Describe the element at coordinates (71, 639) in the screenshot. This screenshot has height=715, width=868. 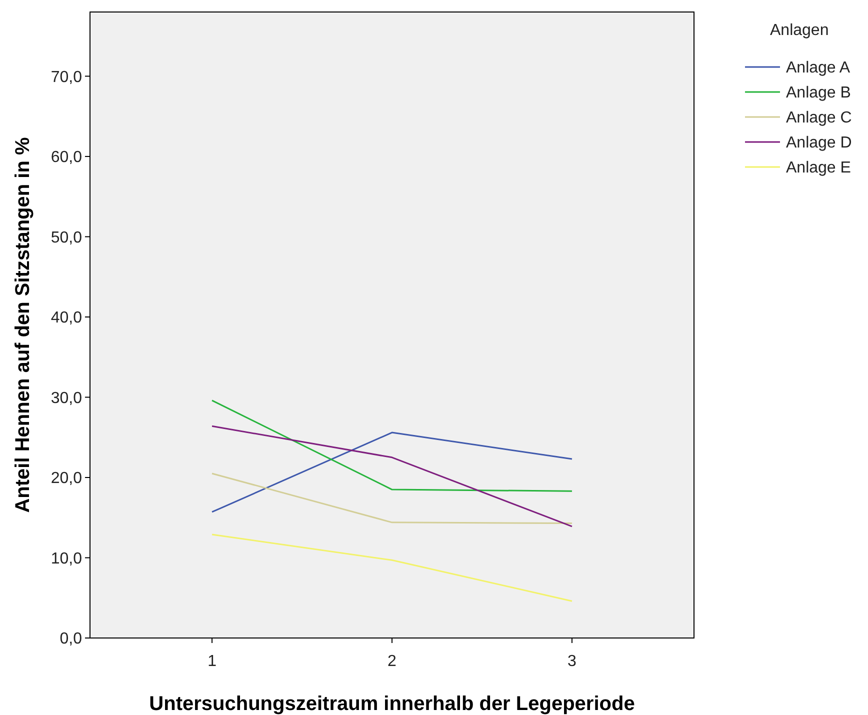
I see `y-tick-label: 0,0` at that location.